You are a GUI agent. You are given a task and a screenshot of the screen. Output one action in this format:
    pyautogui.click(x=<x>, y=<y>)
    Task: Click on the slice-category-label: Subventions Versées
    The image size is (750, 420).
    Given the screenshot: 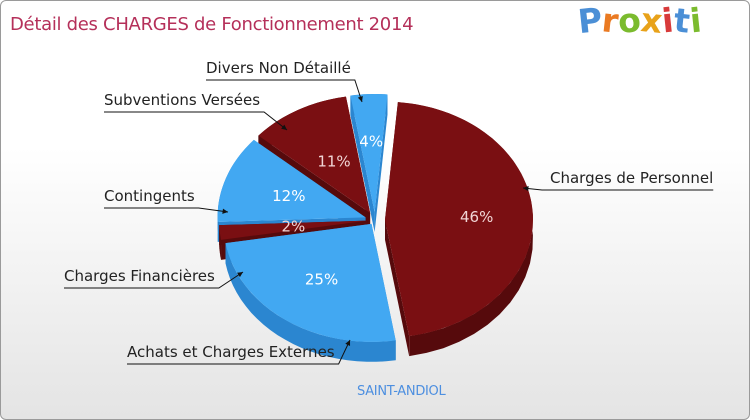 What is the action you would take?
    pyautogui.click(x=182, y=100)
    